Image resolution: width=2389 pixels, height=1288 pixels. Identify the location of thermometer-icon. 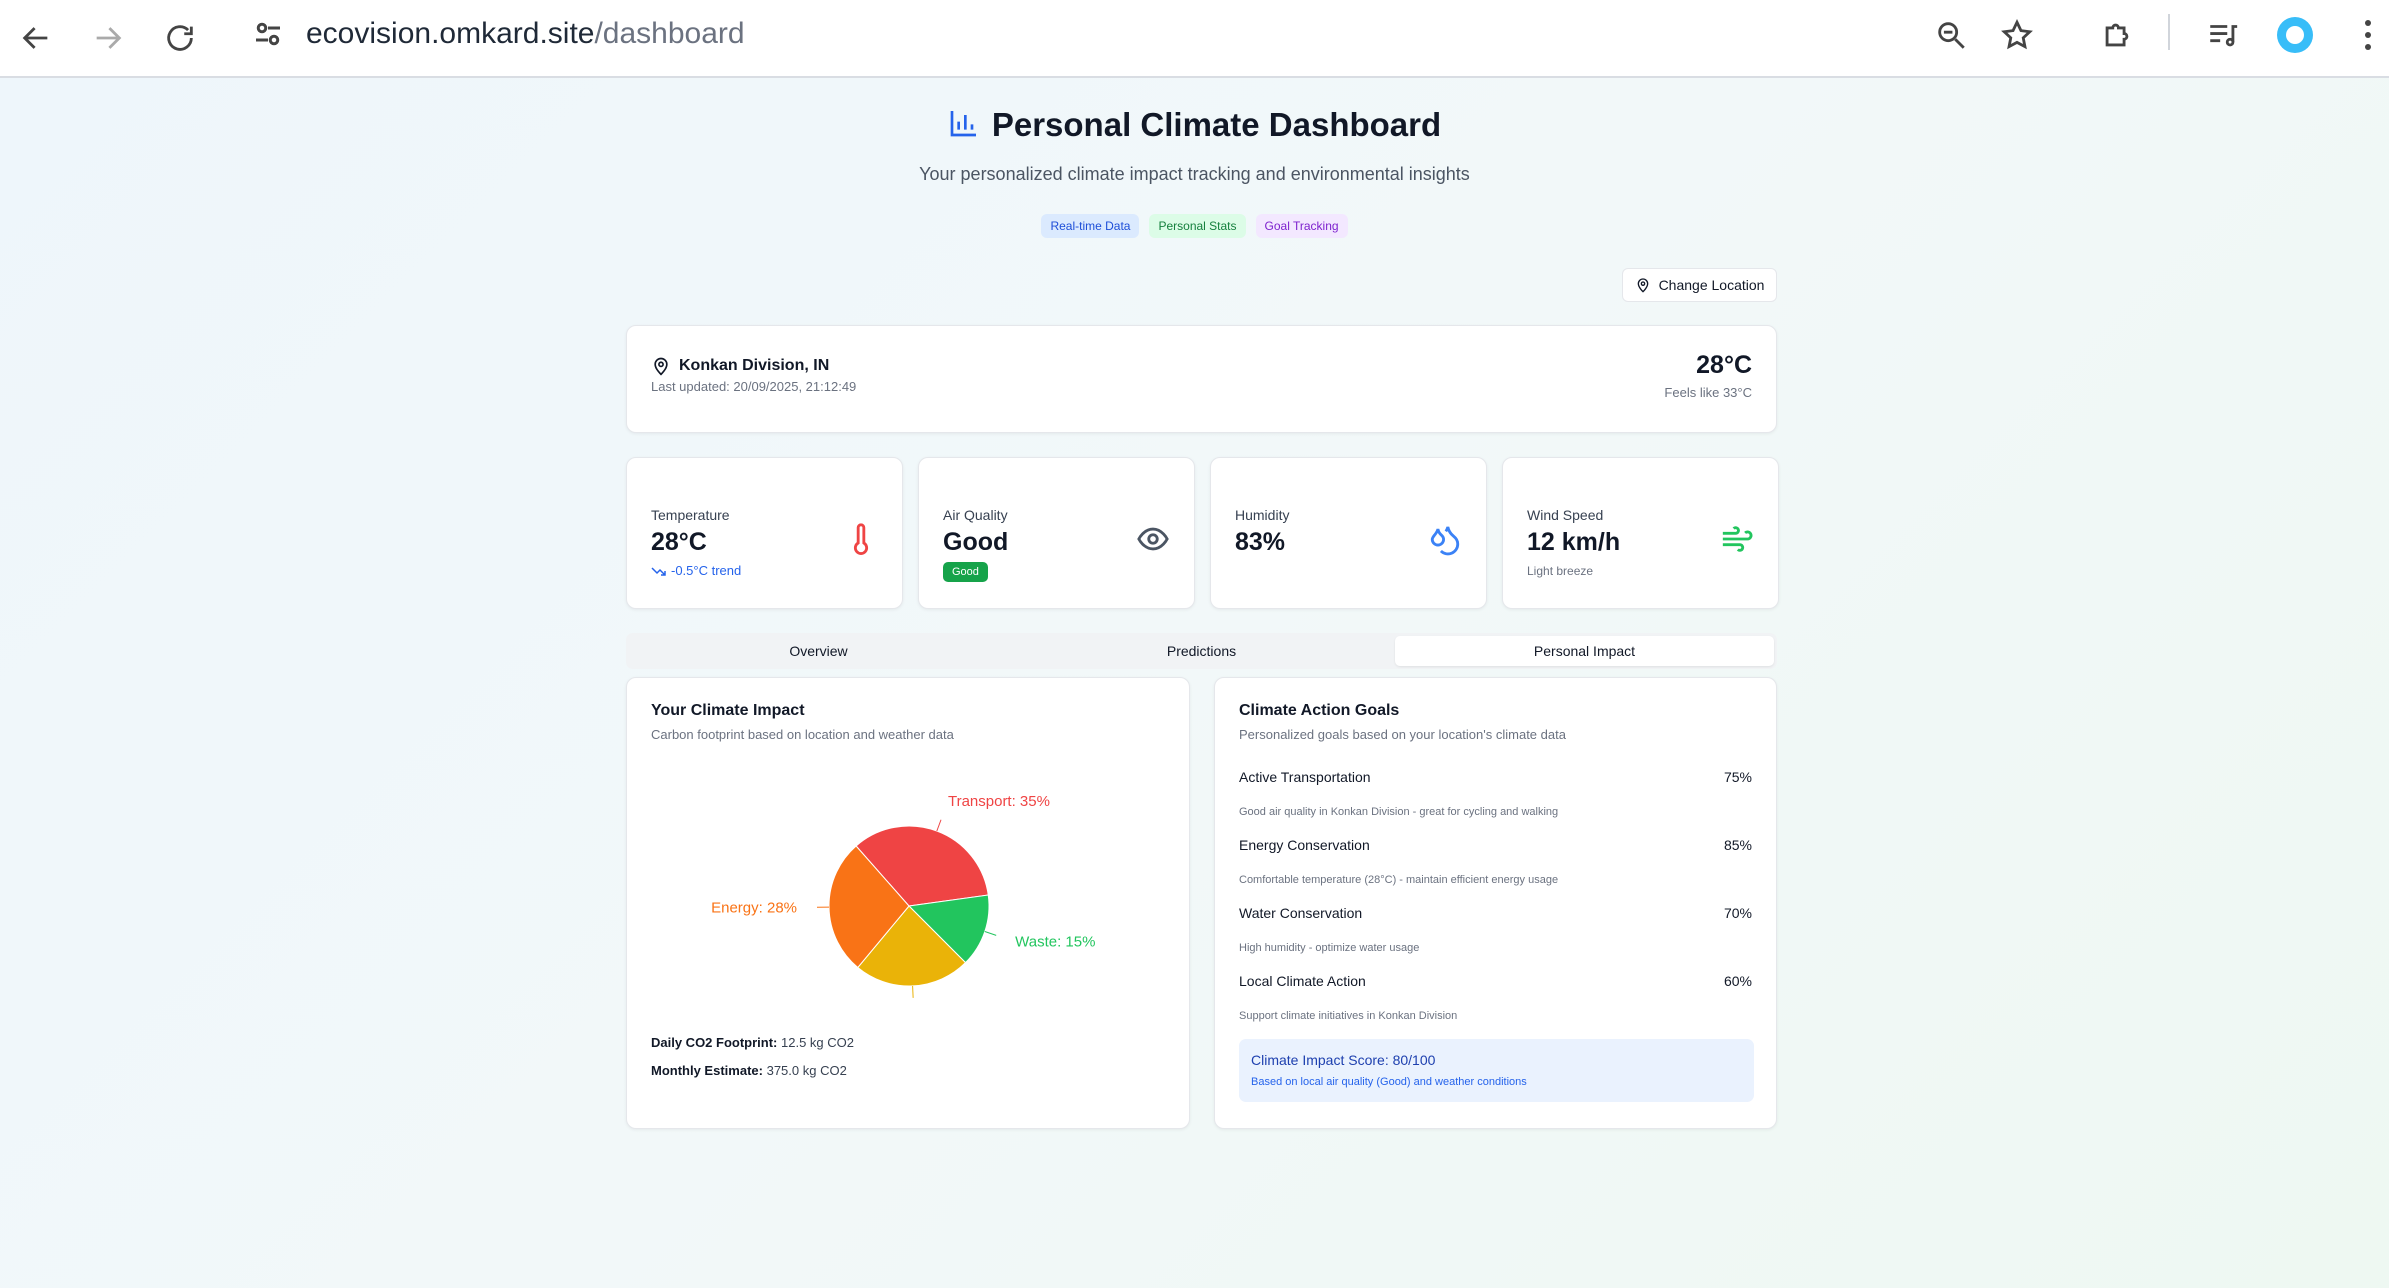
(861, 539).